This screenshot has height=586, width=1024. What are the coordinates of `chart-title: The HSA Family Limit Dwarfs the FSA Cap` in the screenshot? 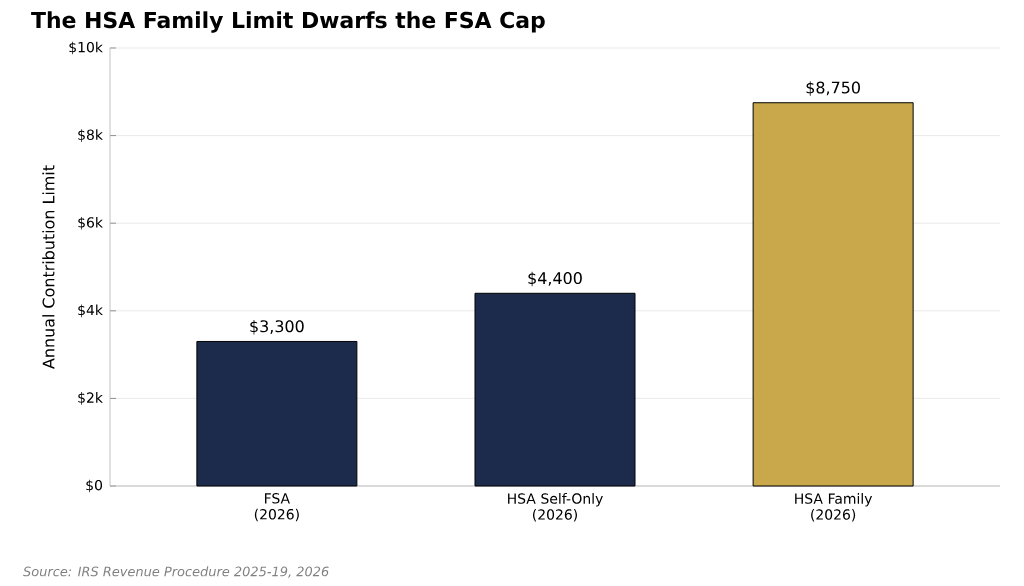 It's located at (288, 22).